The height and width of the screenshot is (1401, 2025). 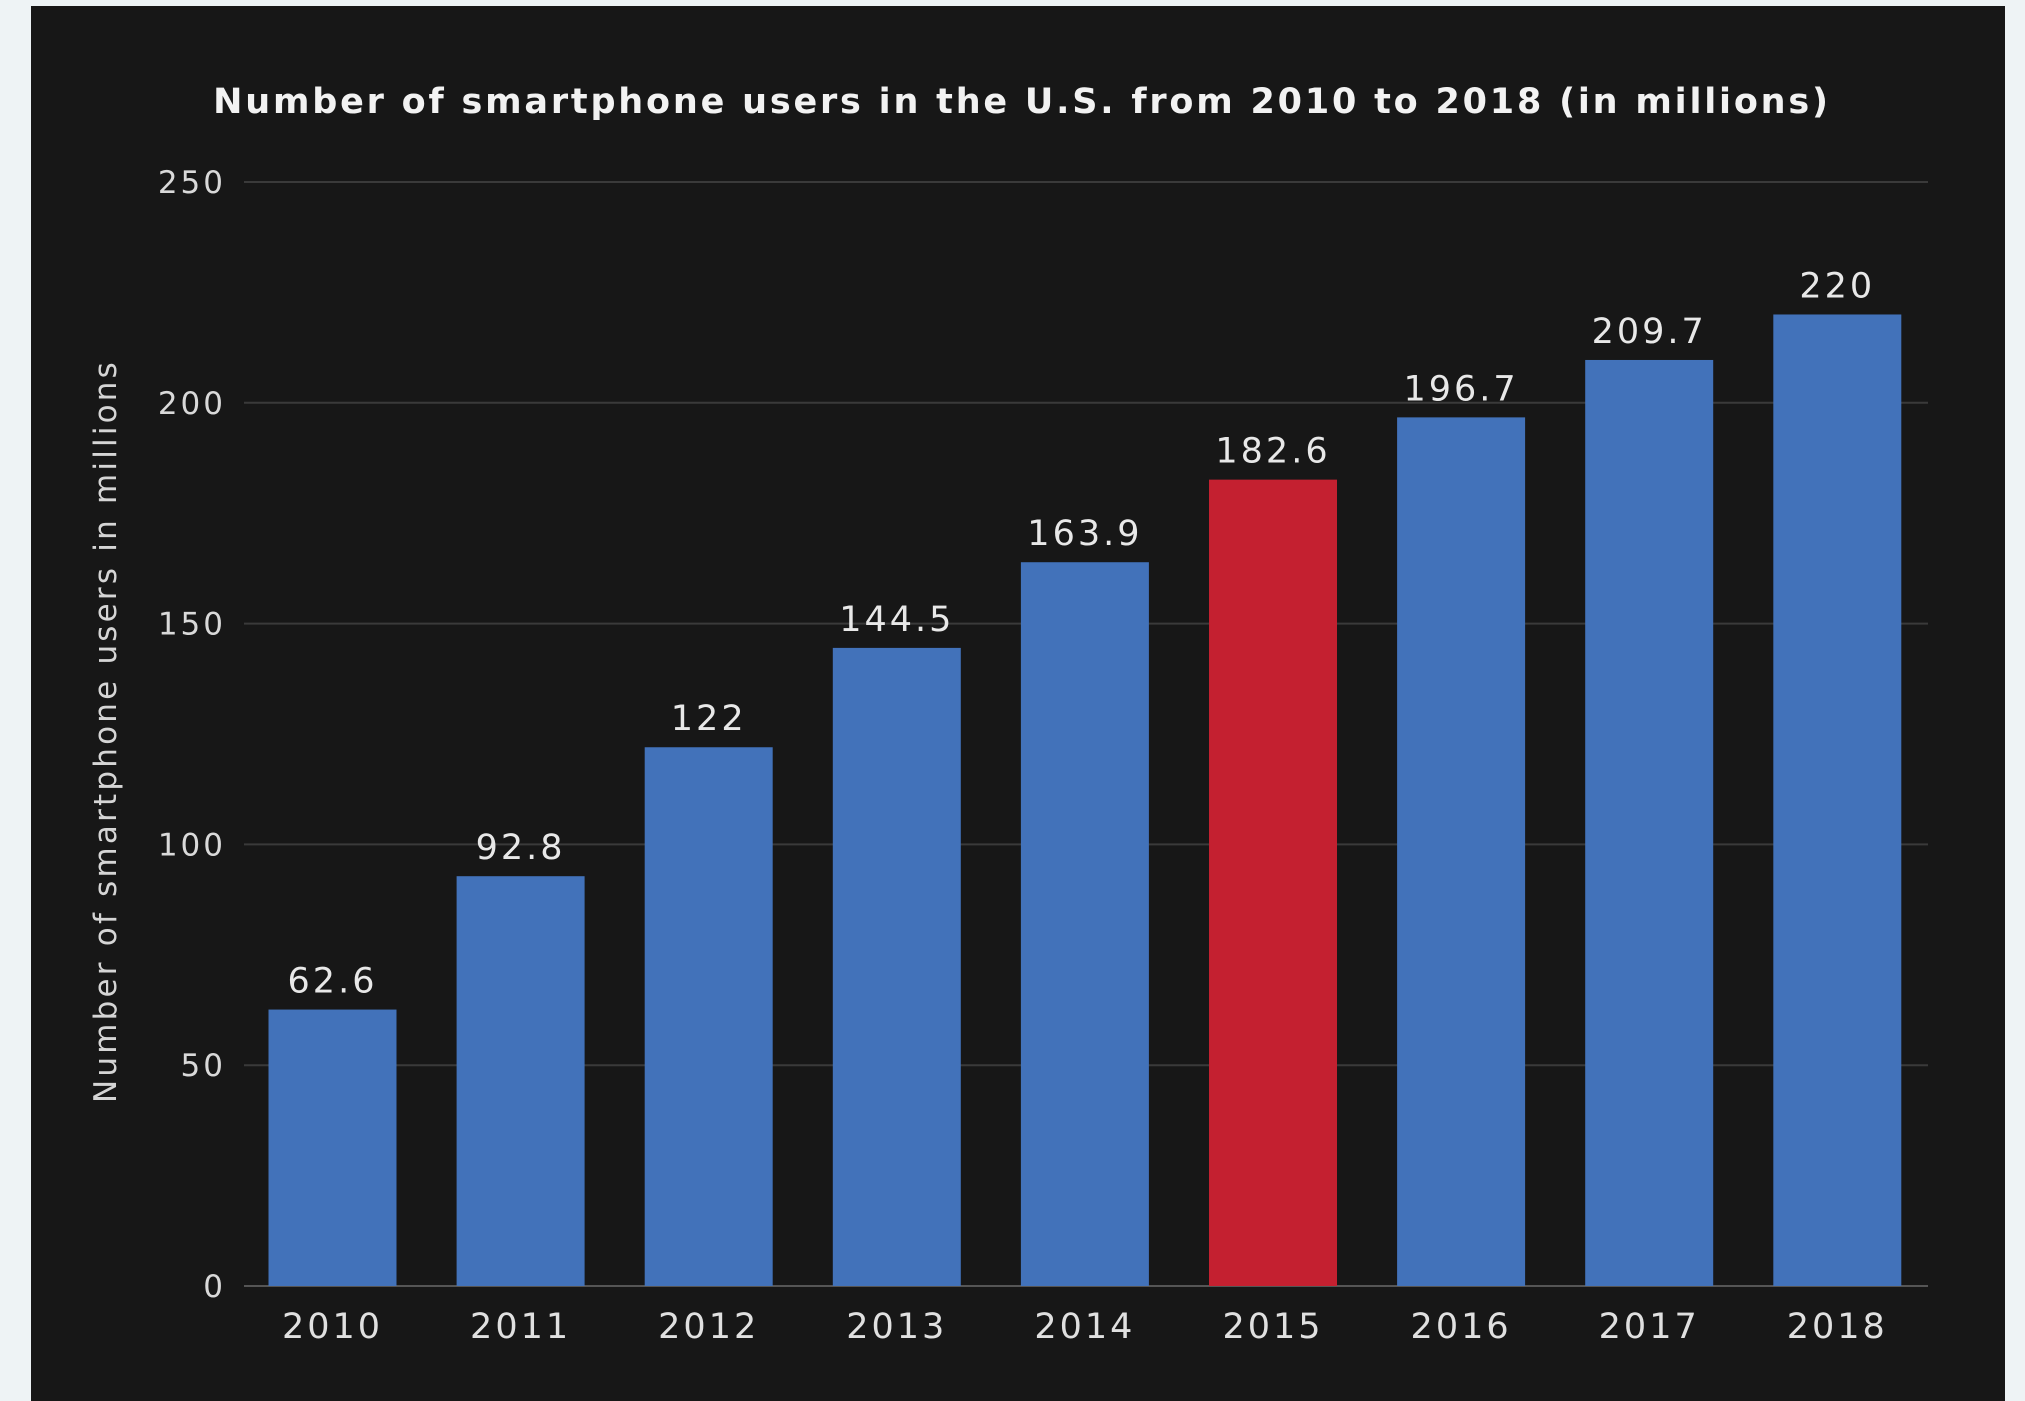 What do you see at coordinates (192, 183) in the screenshot?
I see `y-tick-label: 250` at bounding box center [192, 183].